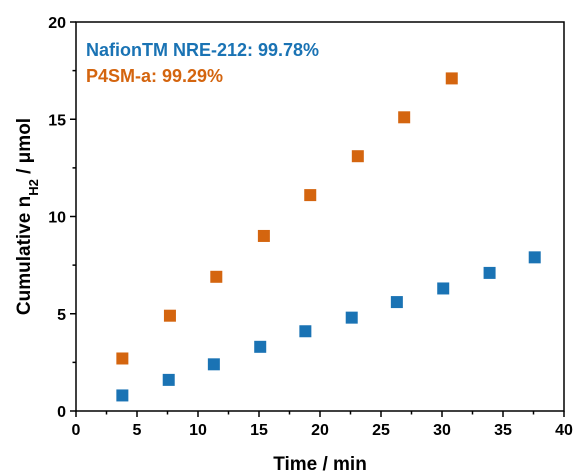 This screenshot has height=475, width=575. What do you see at coordinates (442, 430) in the screenshot?
I see `x-tick-label: 30` at bounding box center [442, 430].